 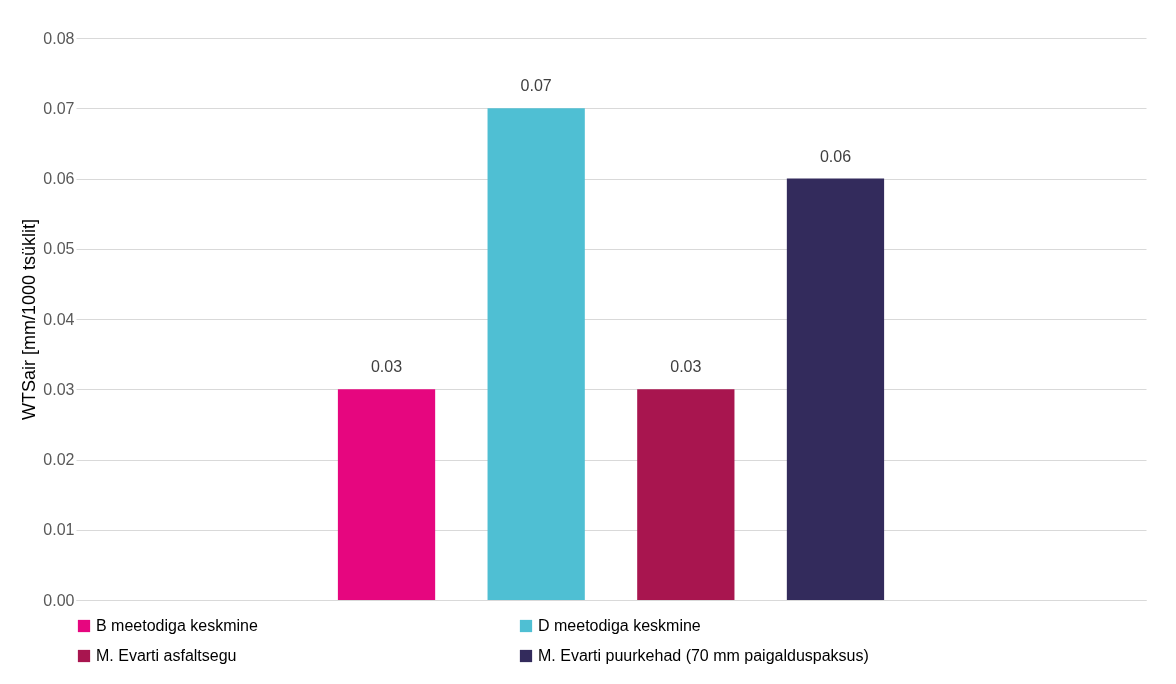 I want to click on y-tick-label: 0.08, so click(x=59, y=38).